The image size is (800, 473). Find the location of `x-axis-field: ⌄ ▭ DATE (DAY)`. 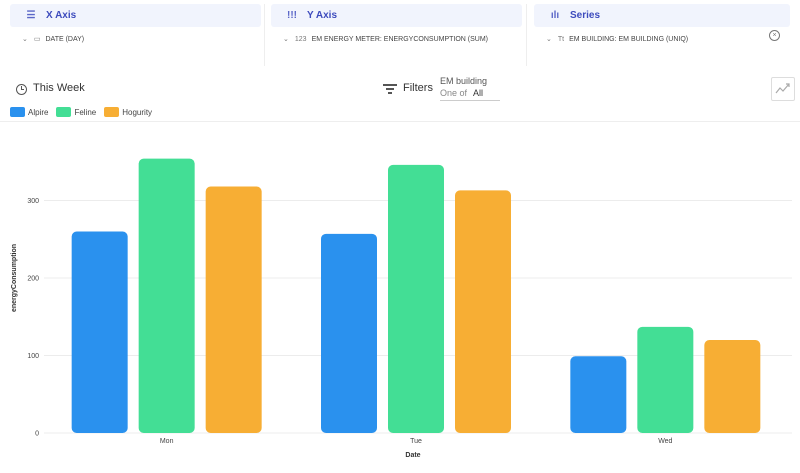

x-axis-field: ⌄ ▭ DATE (DAY) is located at coordinates (135, 39).